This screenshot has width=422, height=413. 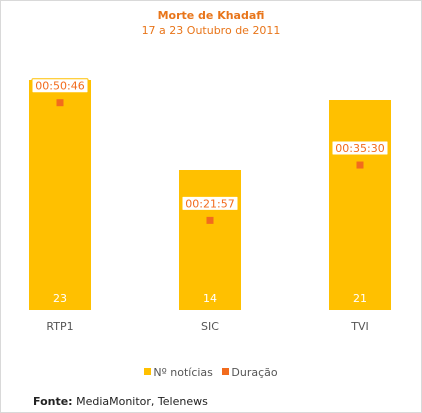 I want to click on duration-label-sic: 00:21:57, so click(x=209, y=203).